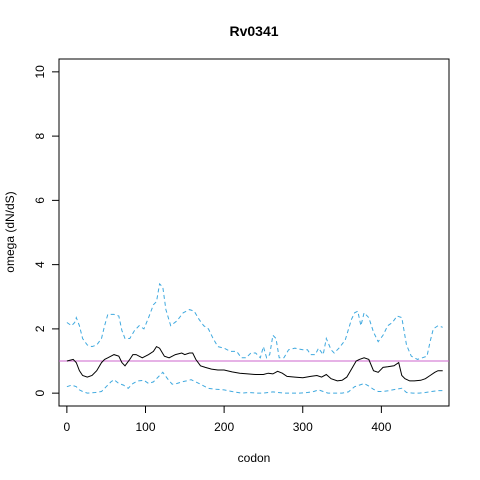 The width and height of the screenshot is (480, 480). I want to click on y-tick-label: 2, so click(40, 328).